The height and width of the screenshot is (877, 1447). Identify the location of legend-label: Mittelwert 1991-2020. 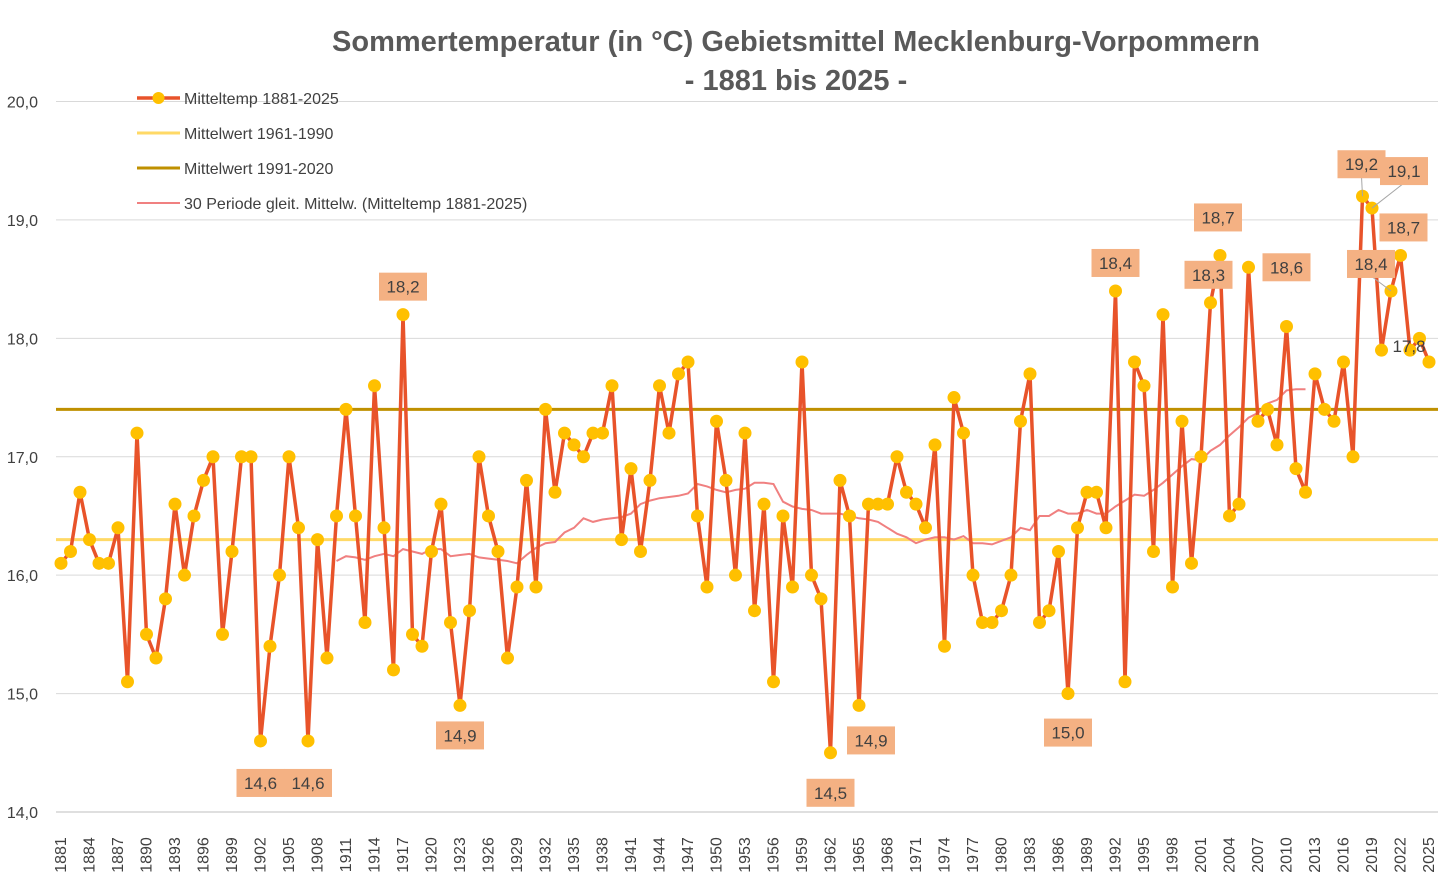
(259, 169).